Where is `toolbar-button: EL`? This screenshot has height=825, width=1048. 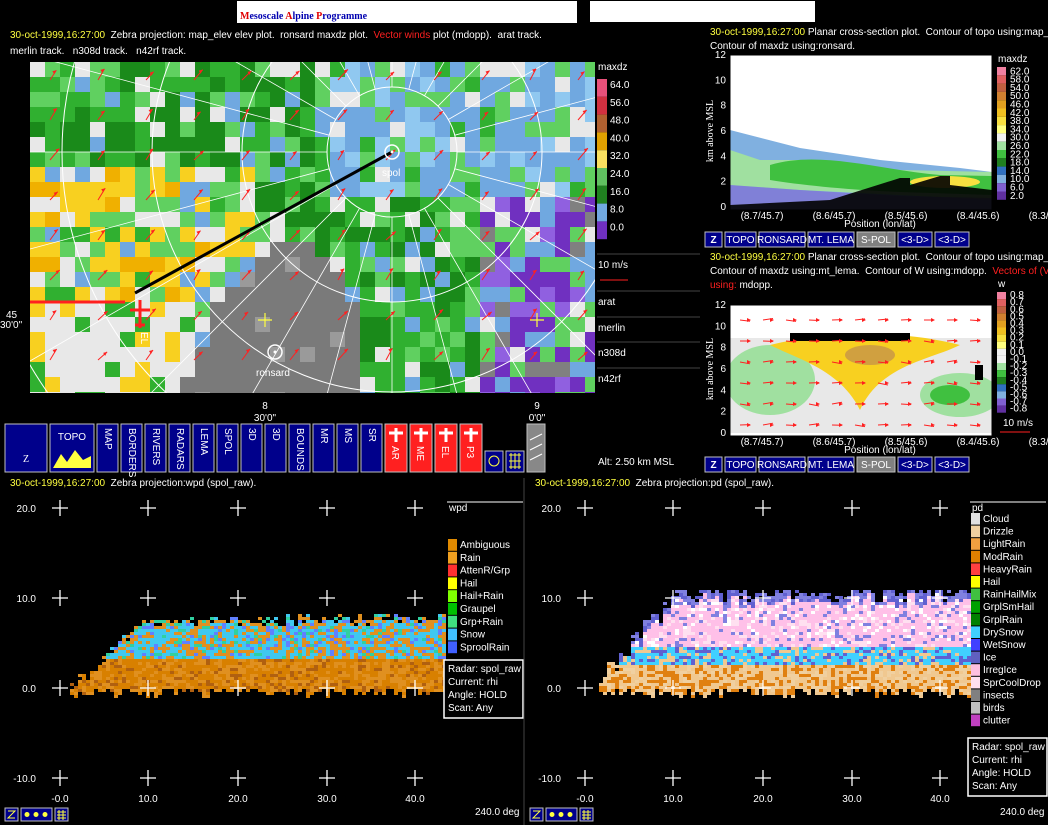 toolbar-button: EL is located at coordinates (446, 448).